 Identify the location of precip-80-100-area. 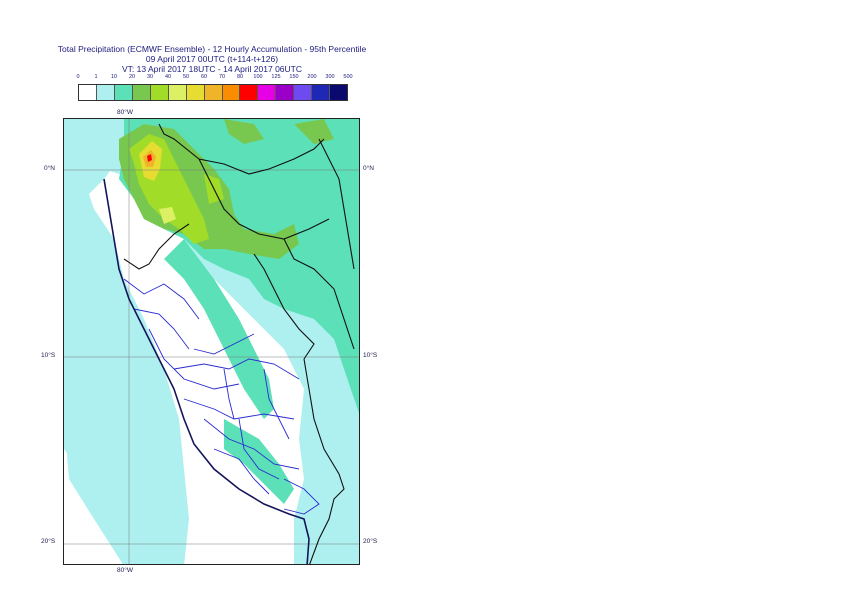
(149, 158).